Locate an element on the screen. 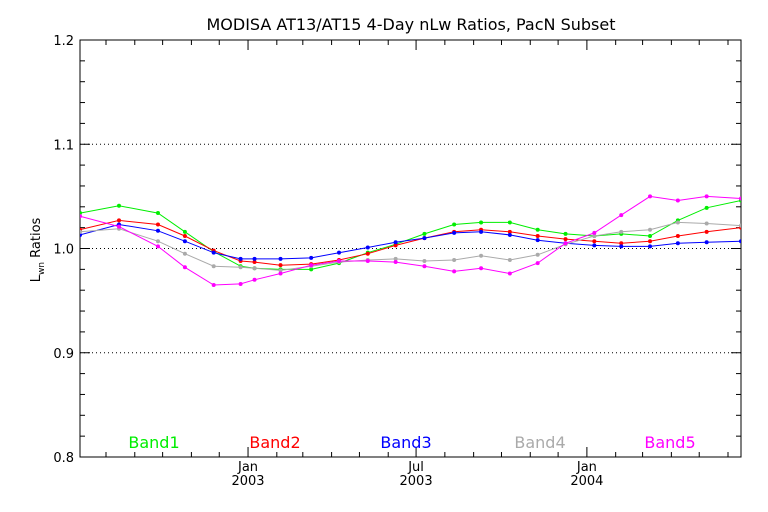 The width and height of the screenshot is (768, 512). legend-band1: Band1 is located at coordinates (153, 442).